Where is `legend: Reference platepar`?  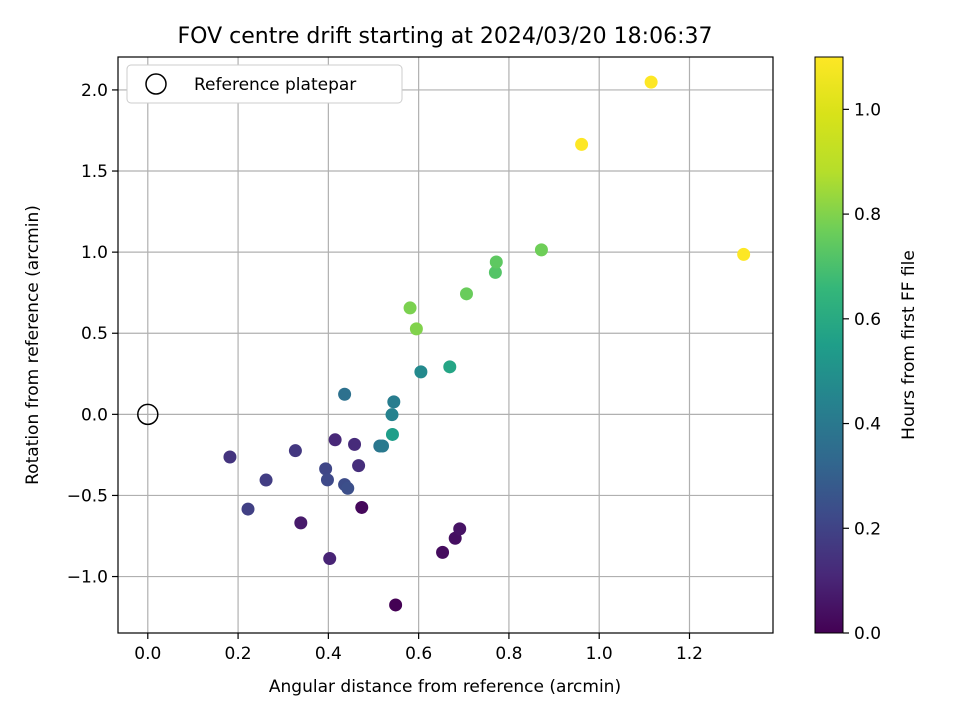 legend: Reference platepar is located at coordinates (264, 84).